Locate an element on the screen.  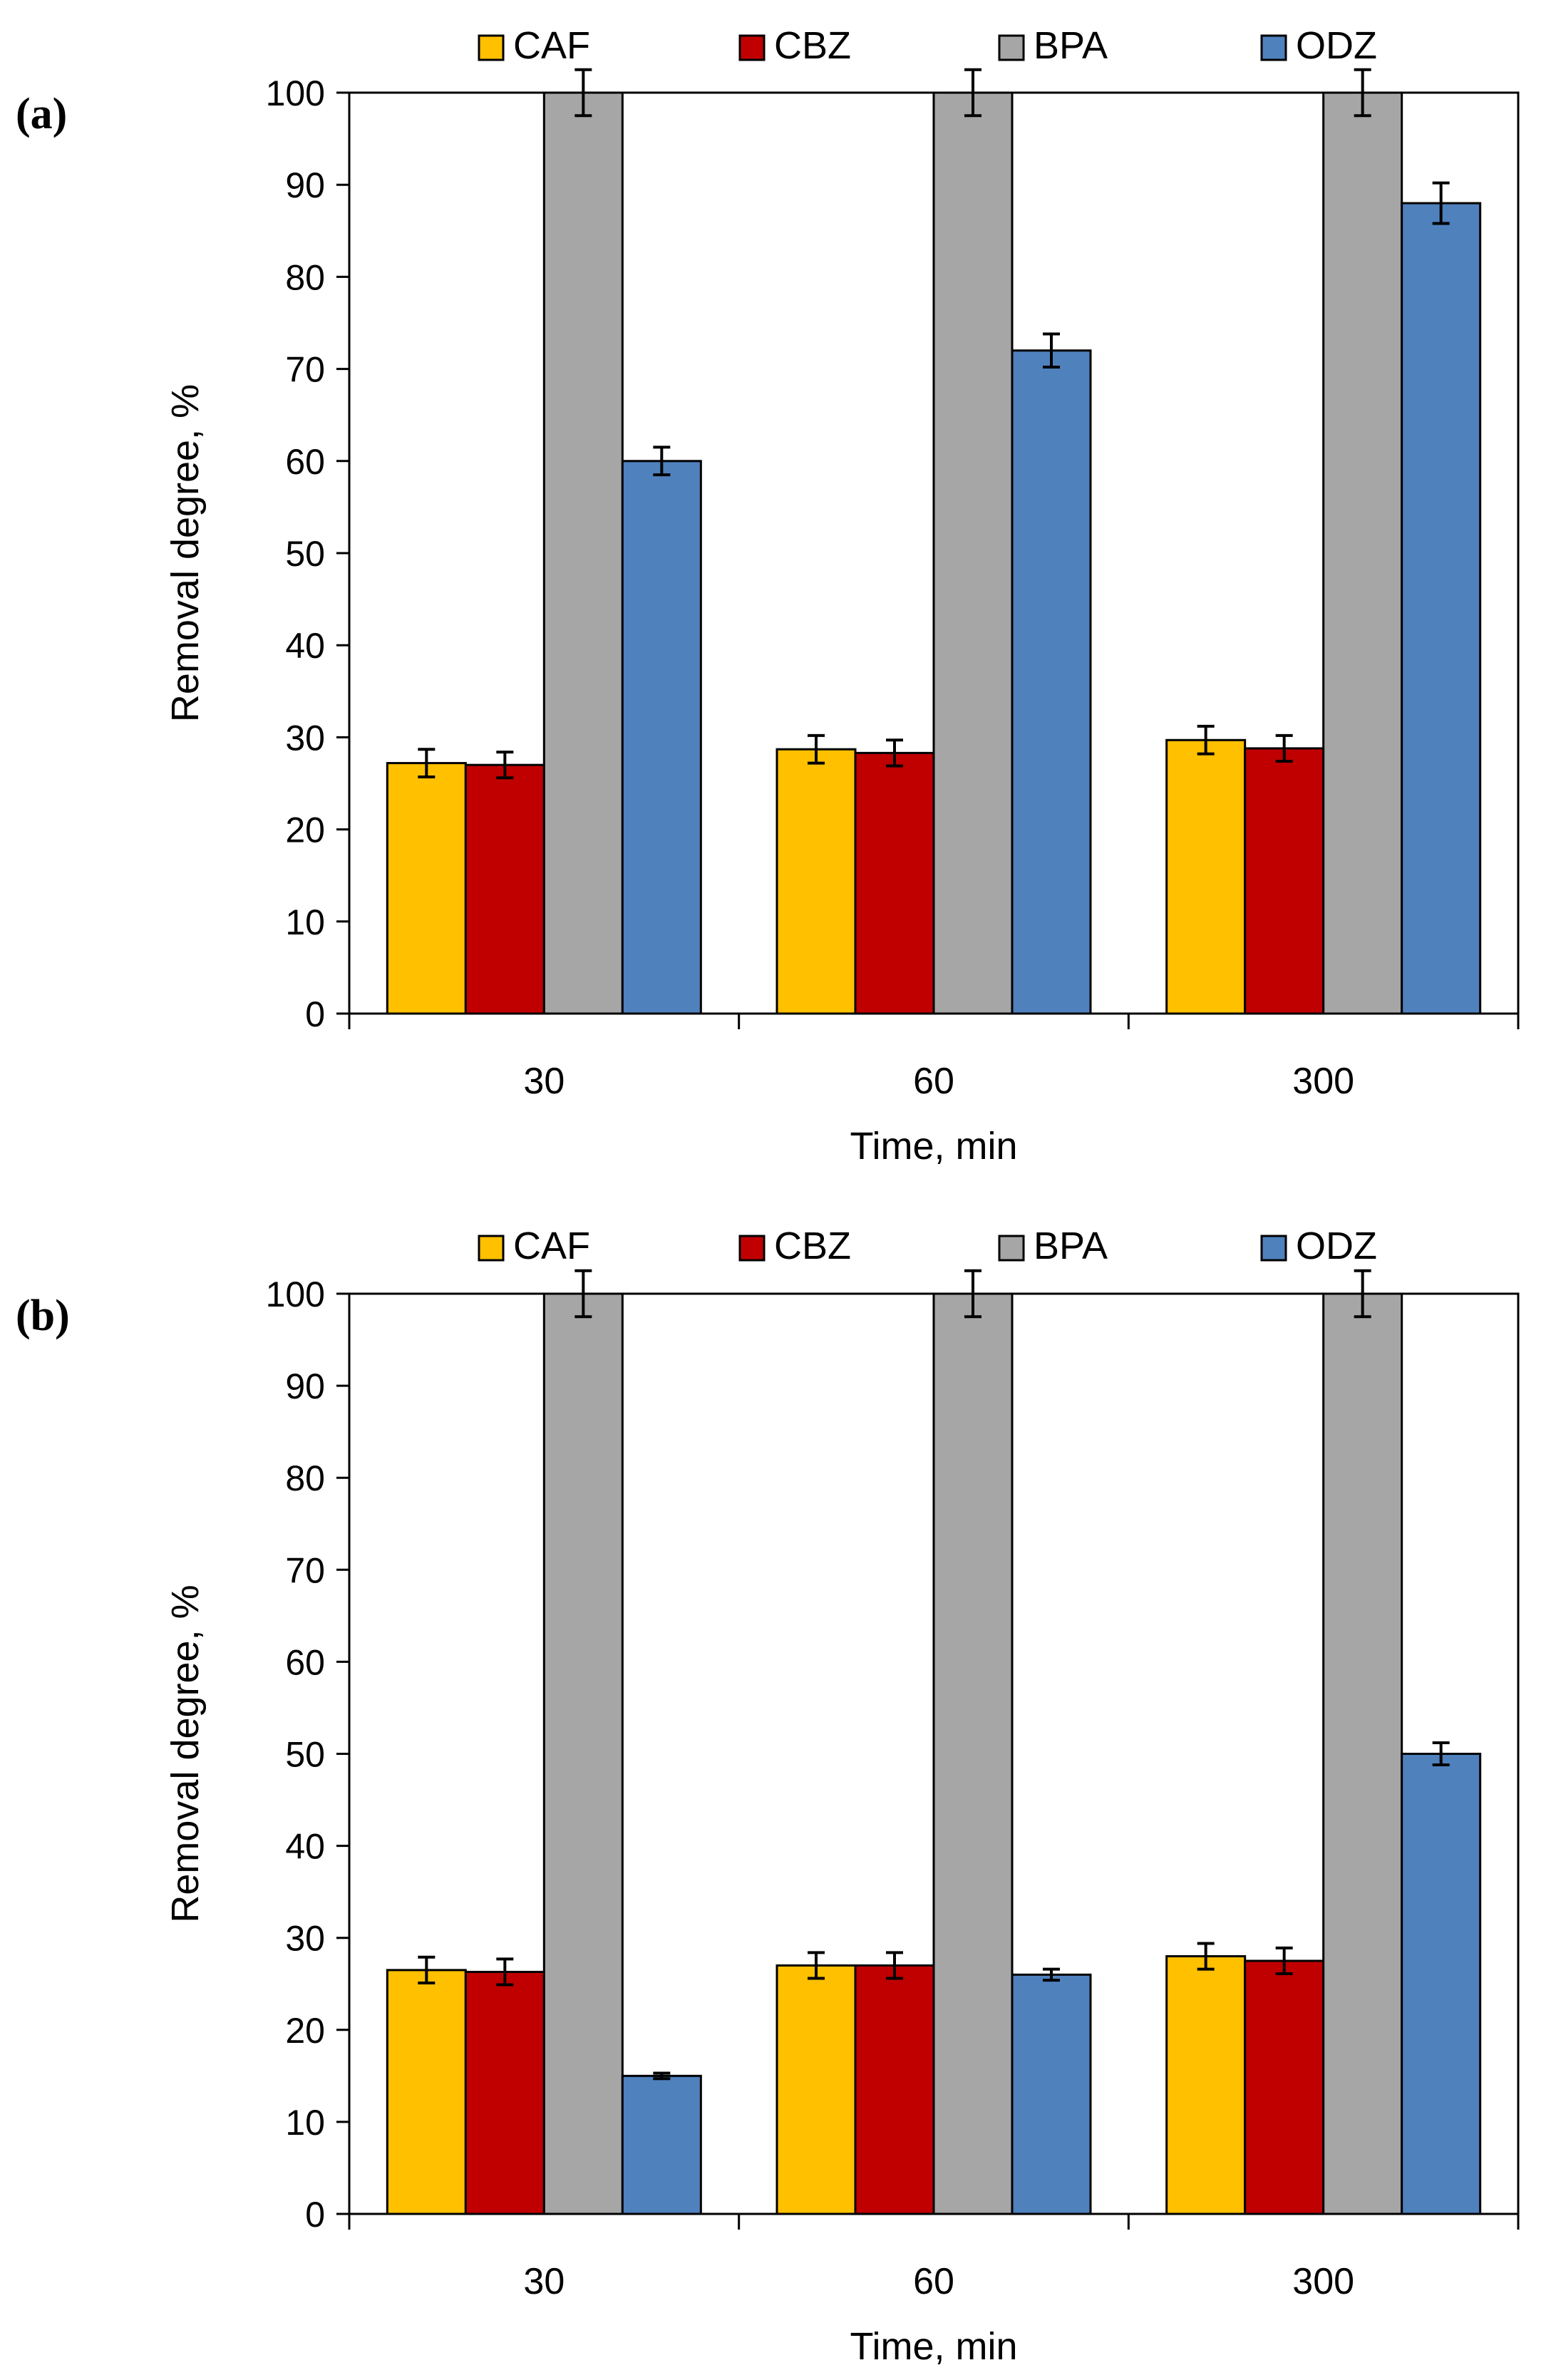
panel-label: (b) is located at coordinates (43, 1316).